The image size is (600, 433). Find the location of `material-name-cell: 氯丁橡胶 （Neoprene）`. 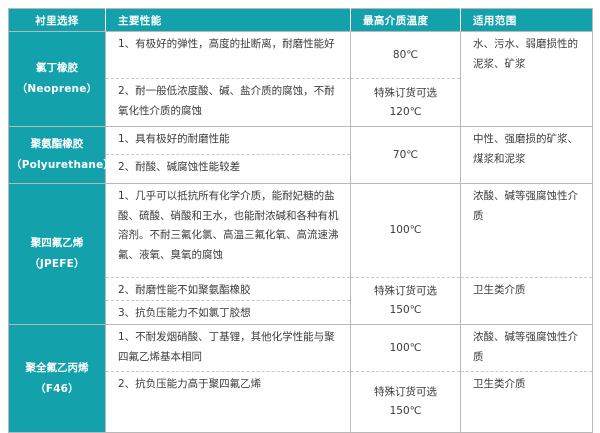

material-name-cell: 氯丁橡胶 （Neoprene） is located at coordinates (57, 79).